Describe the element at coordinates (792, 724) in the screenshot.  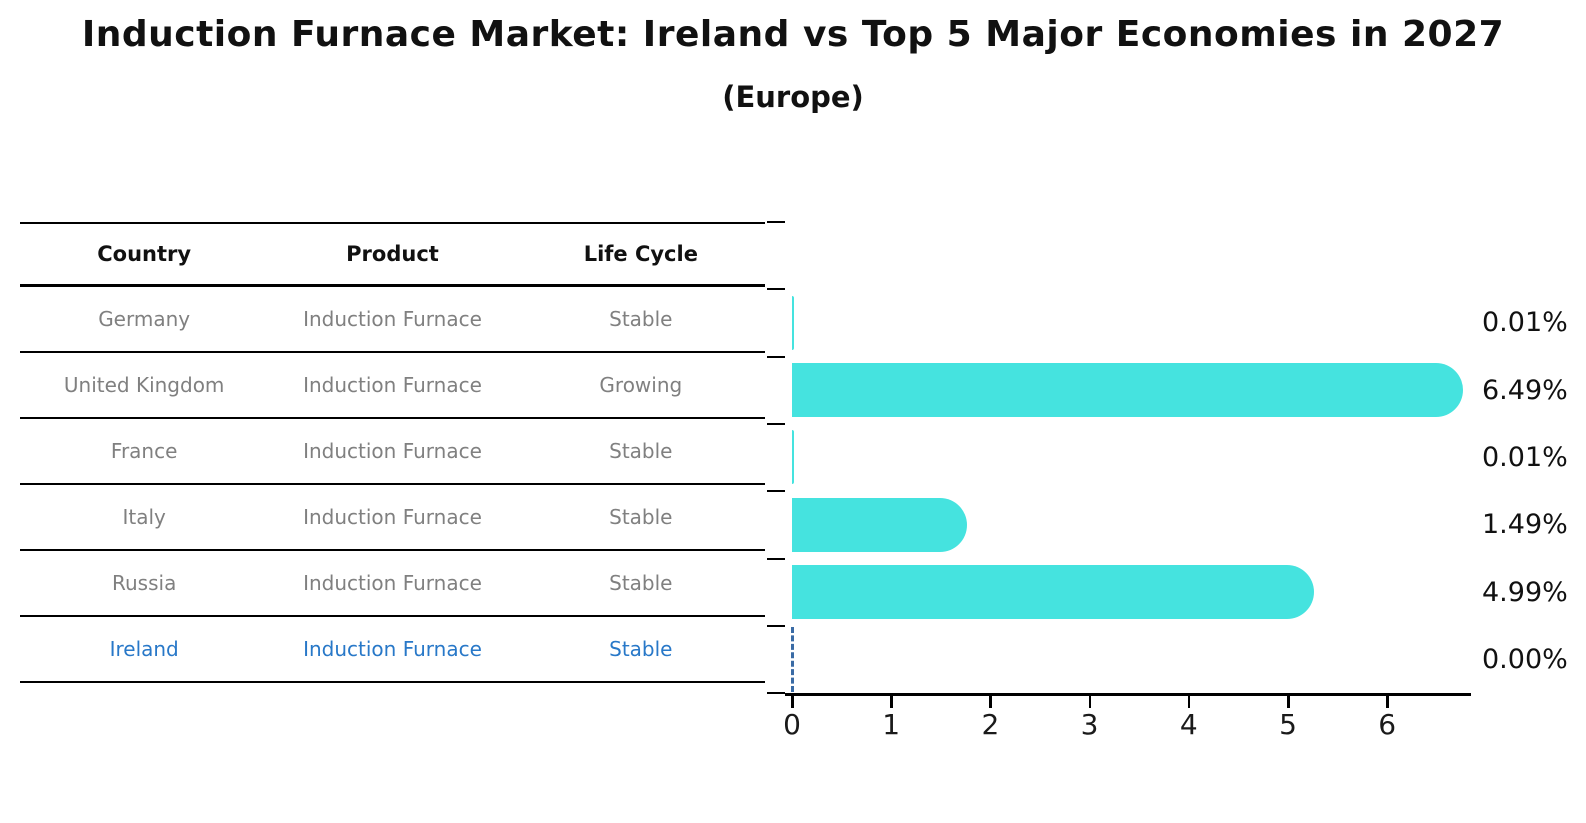
I see `x-axis-tick-label: 0` at that location.